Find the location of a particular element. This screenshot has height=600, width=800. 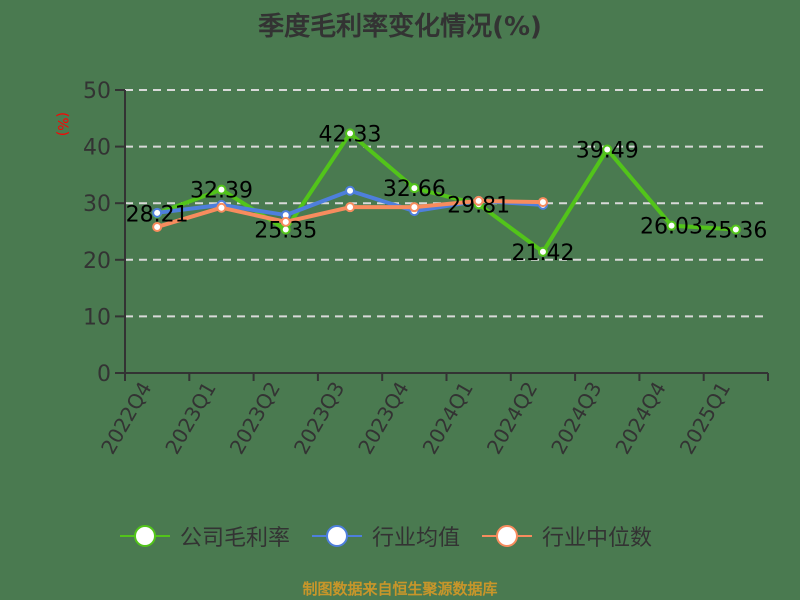

legend: 公司毛利率 行业均值 行业中位数 is located at coordinates (386, 536).